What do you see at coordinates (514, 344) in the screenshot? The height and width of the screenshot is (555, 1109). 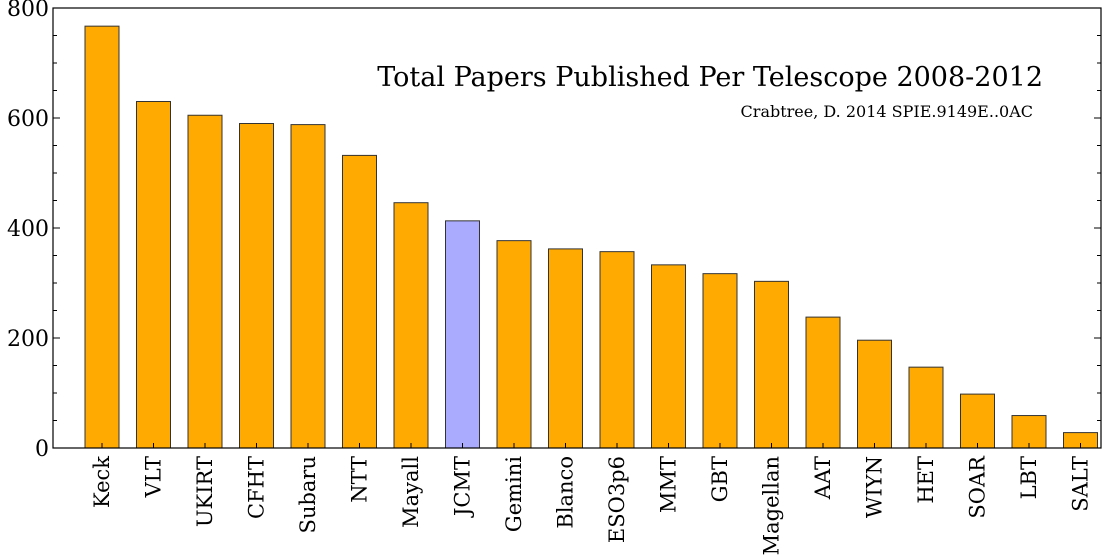 I see `bar-gemini` at bounding box center [514, 344].